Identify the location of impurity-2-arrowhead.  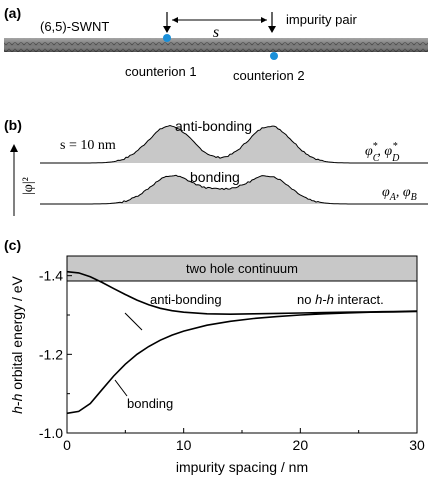
(272, 29).